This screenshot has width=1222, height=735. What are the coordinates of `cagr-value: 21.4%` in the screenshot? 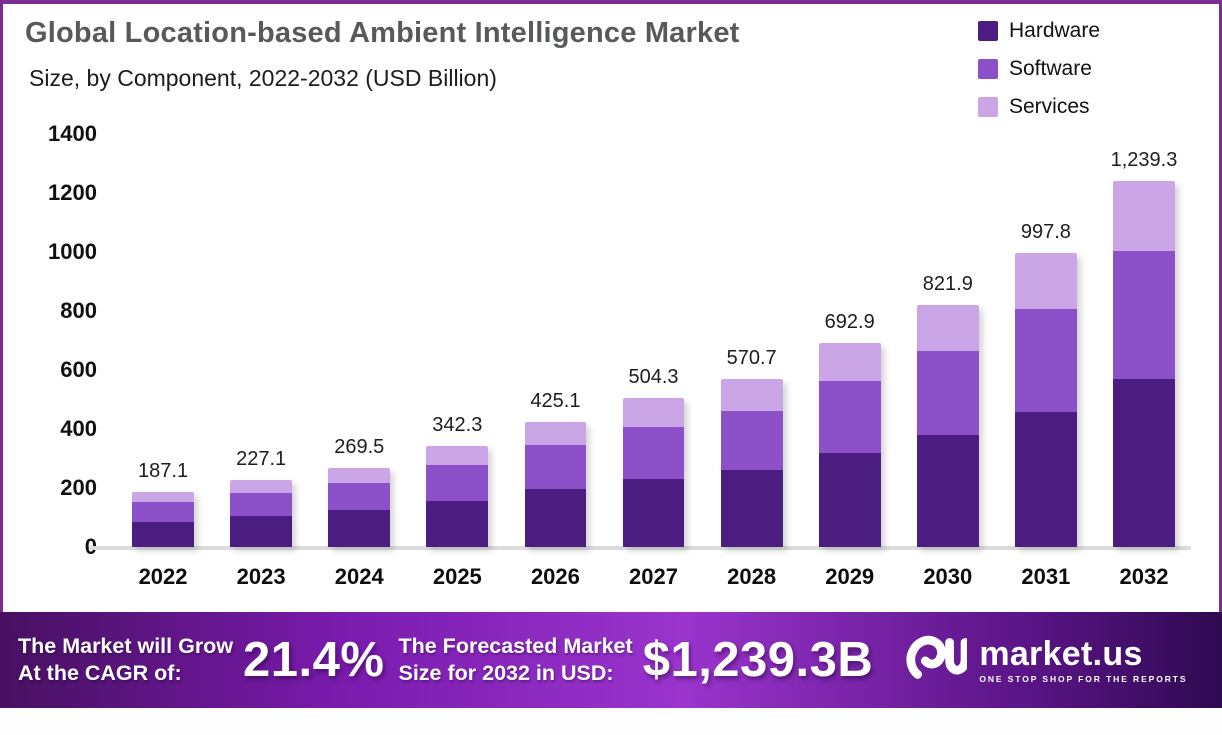 It's located at (314, 660).